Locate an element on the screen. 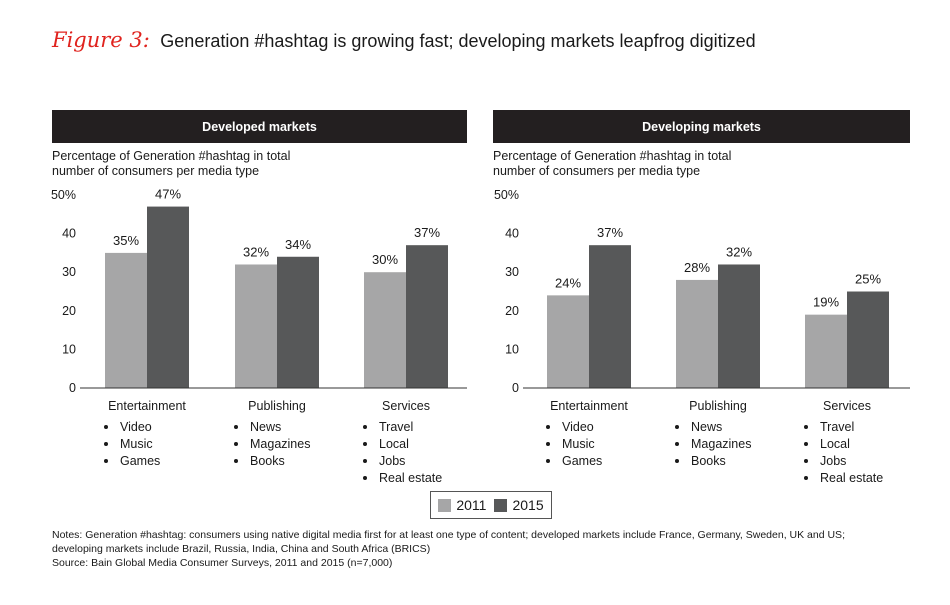 This screenshot has height=605, width=950. chart-1-subitem-services-2: Jobs is located at coordinates (392, 461).